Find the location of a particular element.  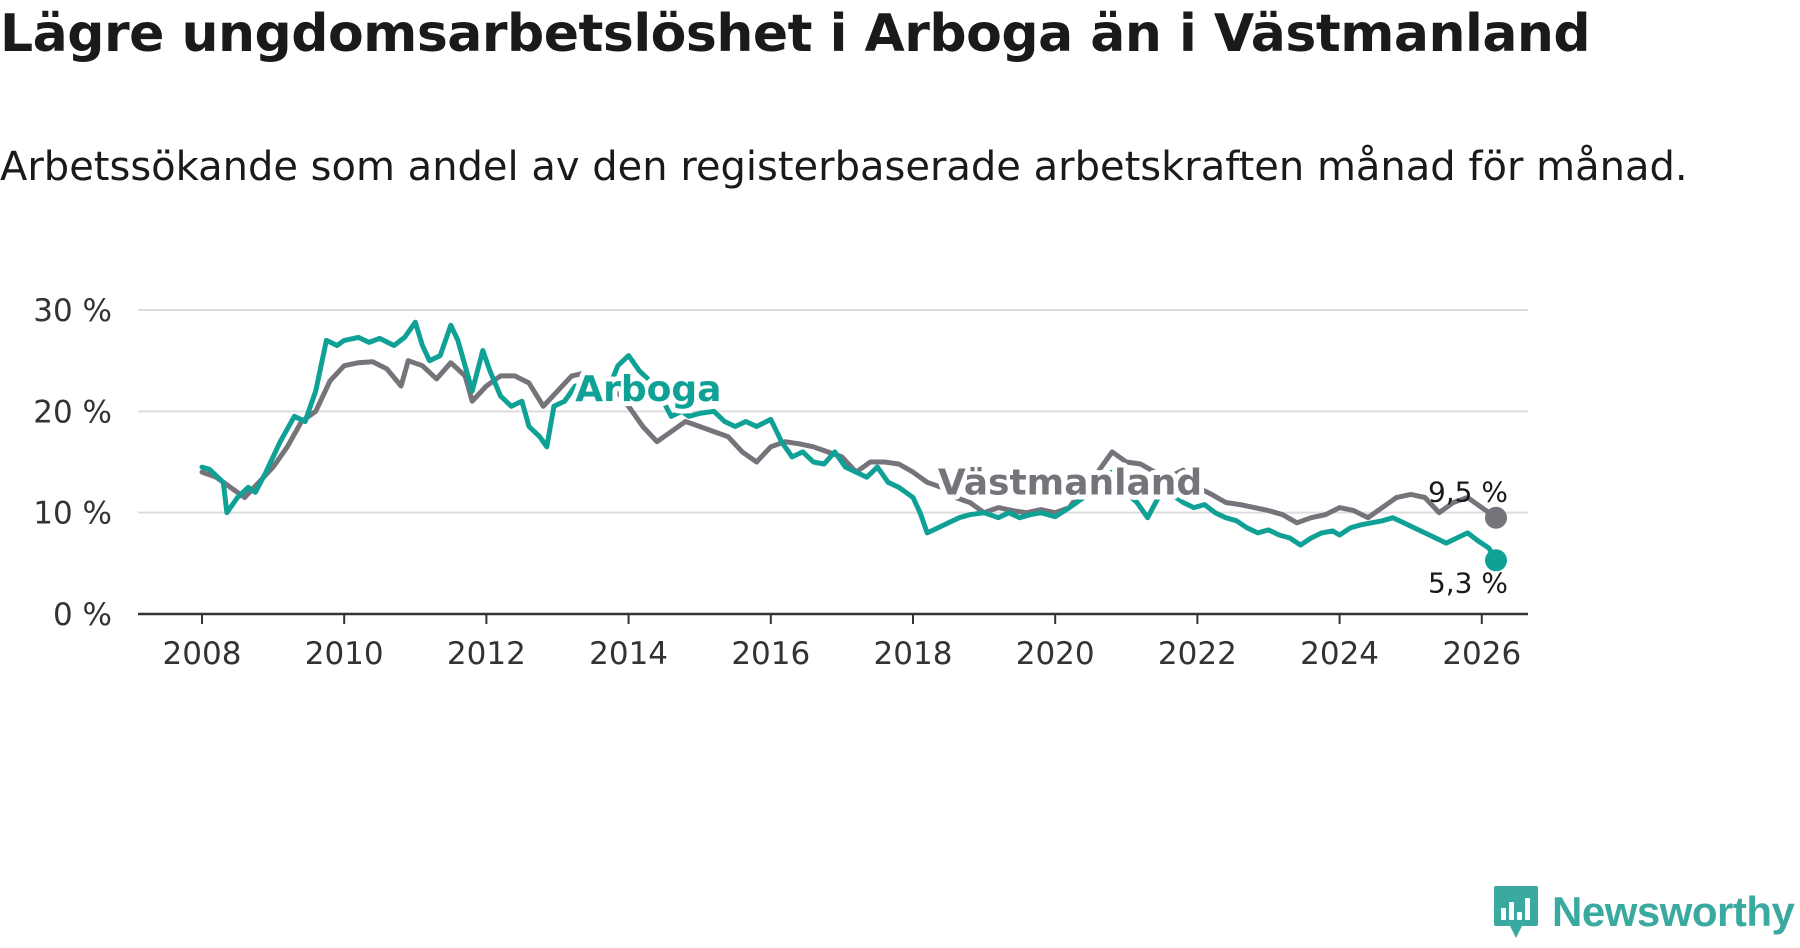

brand-name: Newsworthy is located at coordinates (1673, 911).